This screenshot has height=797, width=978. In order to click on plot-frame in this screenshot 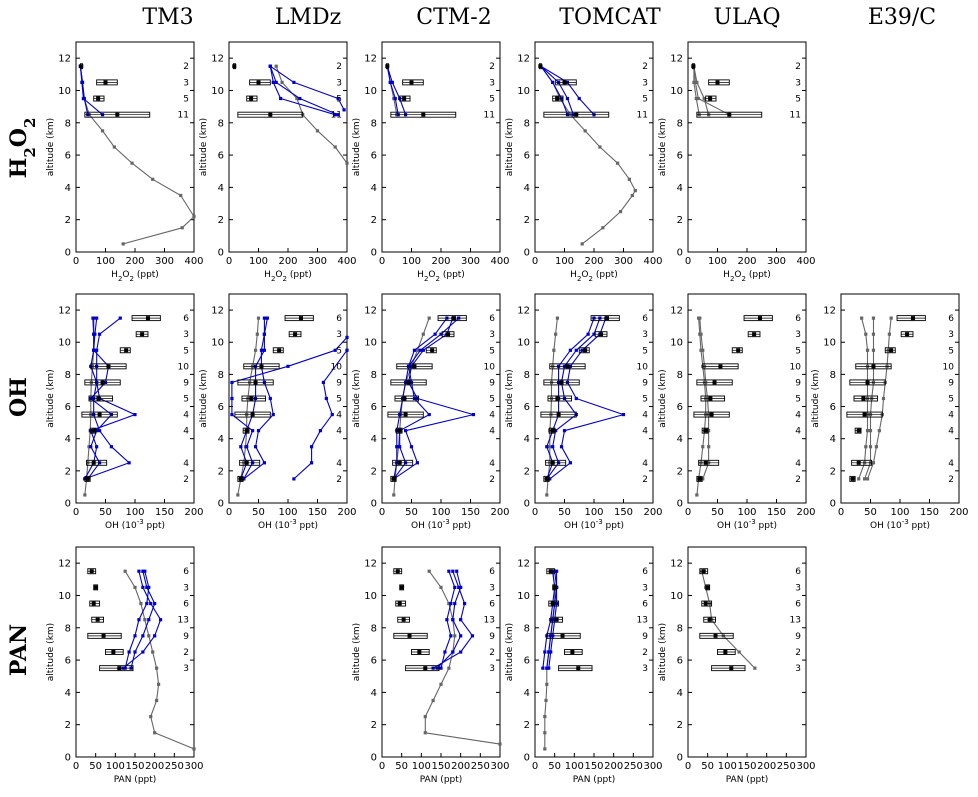, I will do `click(747, 147)`.